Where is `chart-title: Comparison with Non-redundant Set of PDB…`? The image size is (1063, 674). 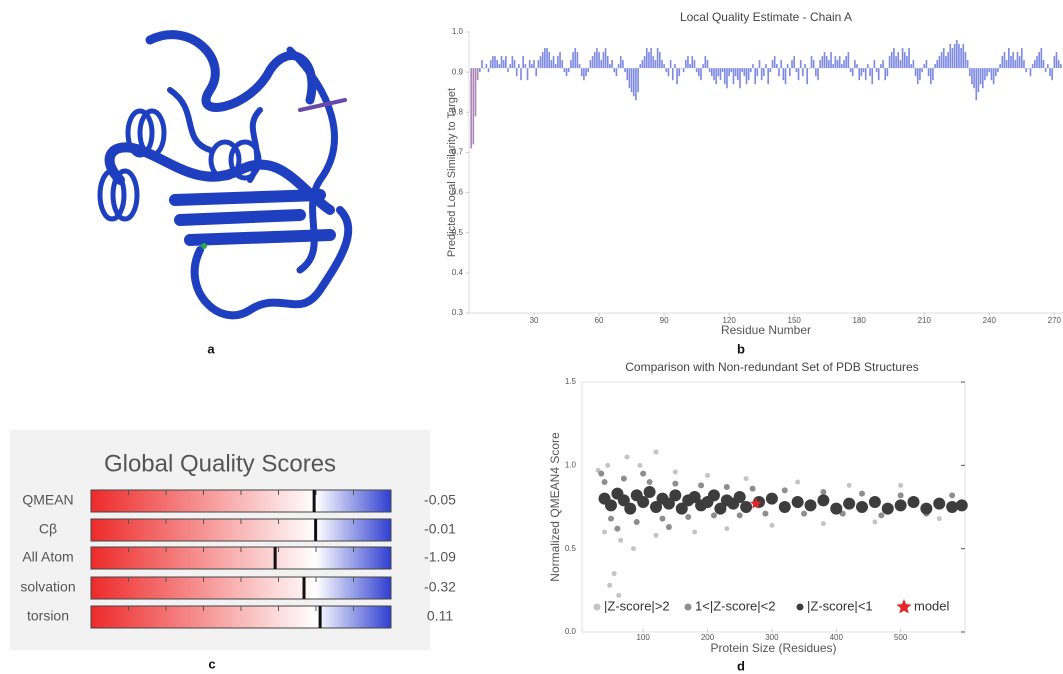 chart-title: Comparison with Non-redundant Set of PDB… is located at coordinates (771, 367).